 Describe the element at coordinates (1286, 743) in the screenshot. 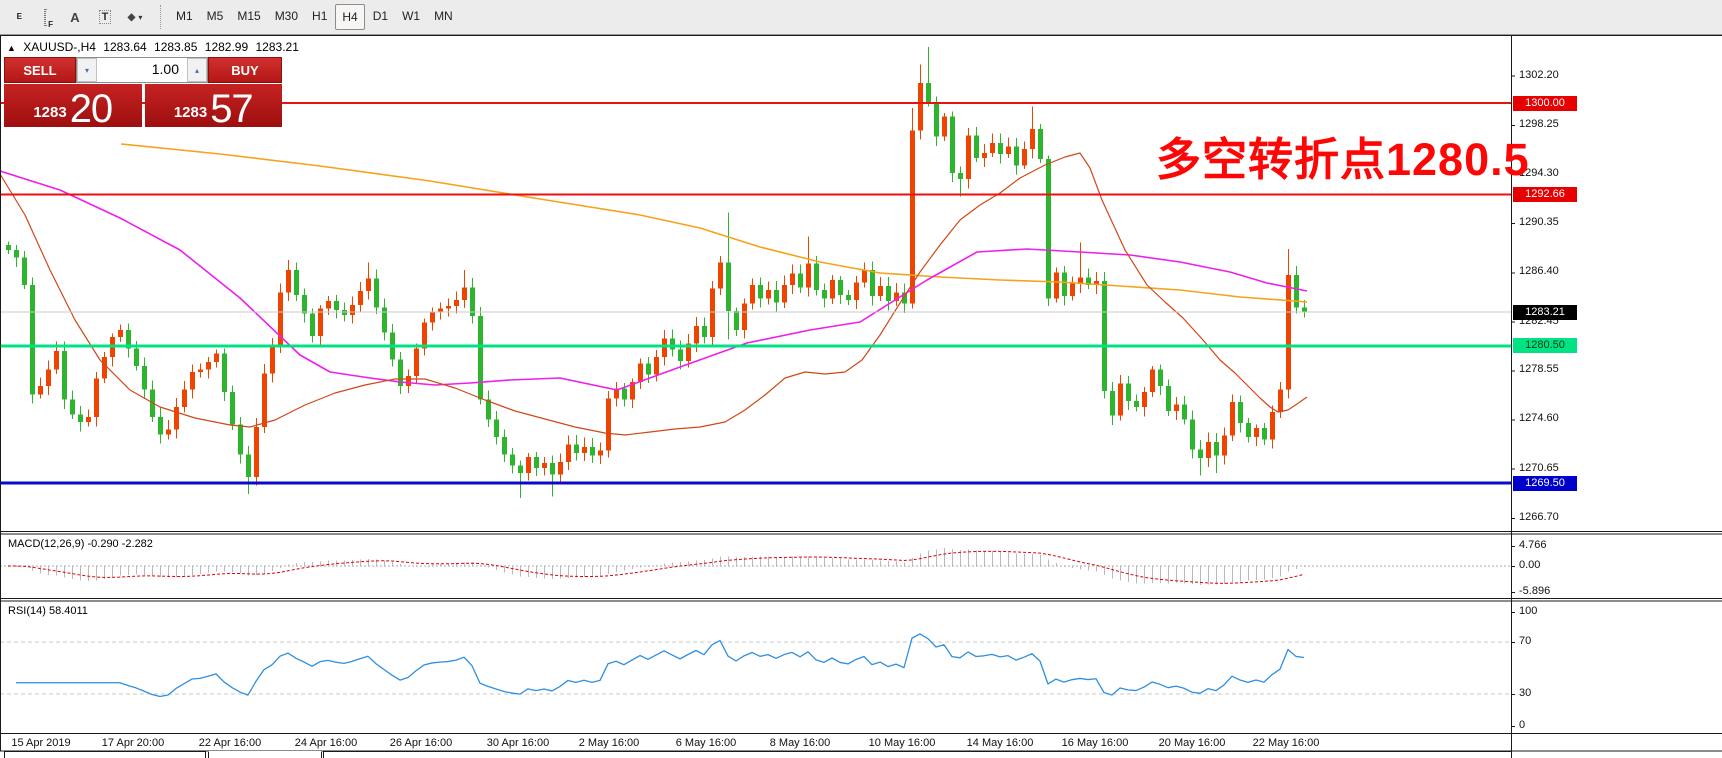

I see `time-axis-label: 22 May 16:00` at that location.